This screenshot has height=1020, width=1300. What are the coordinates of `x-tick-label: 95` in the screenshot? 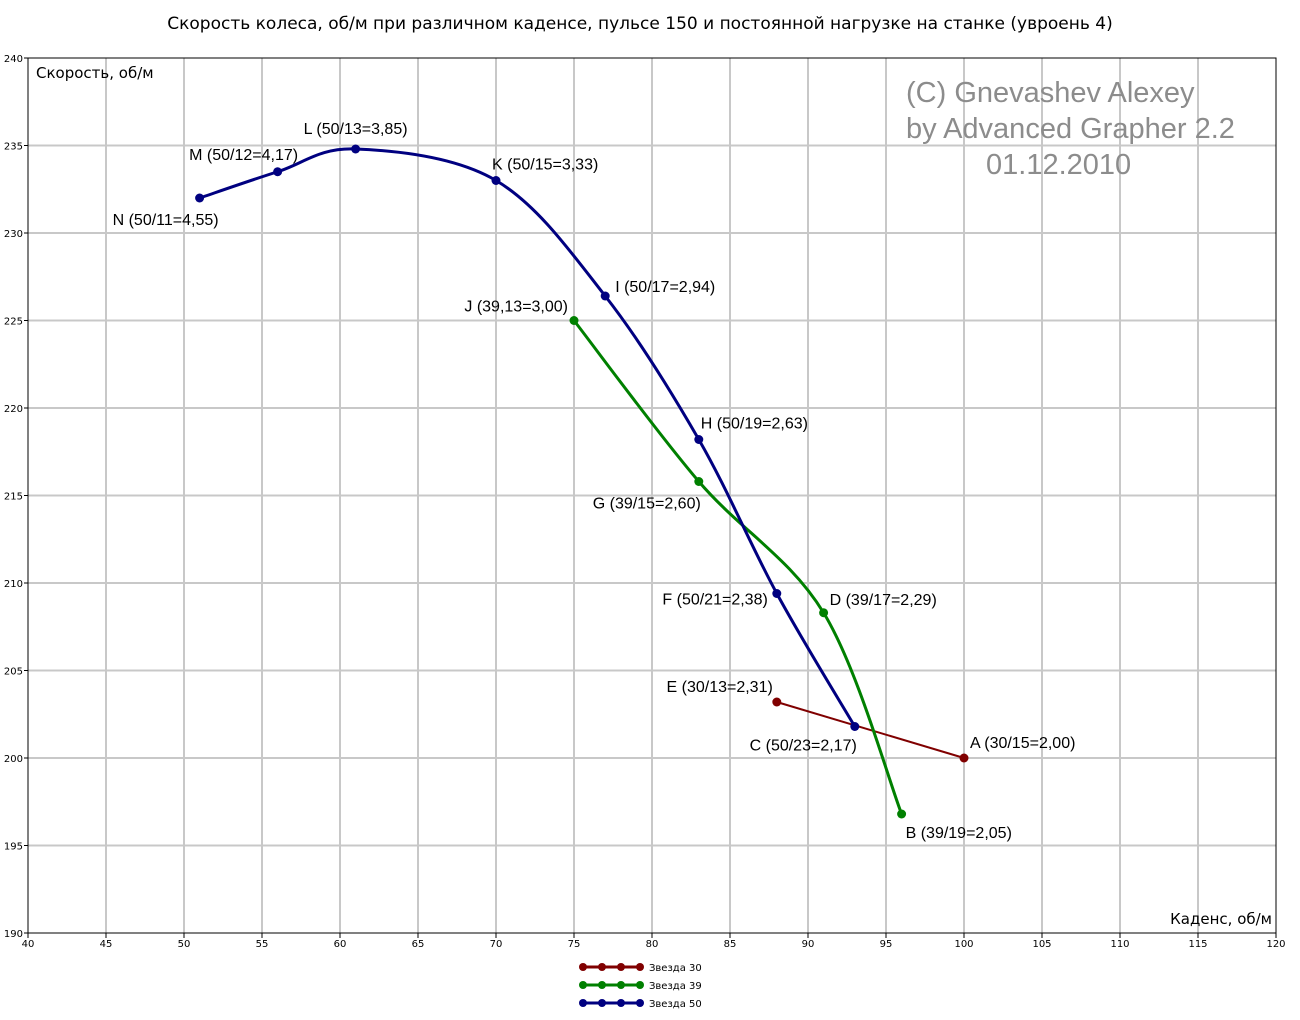 It's located at (886, 944).